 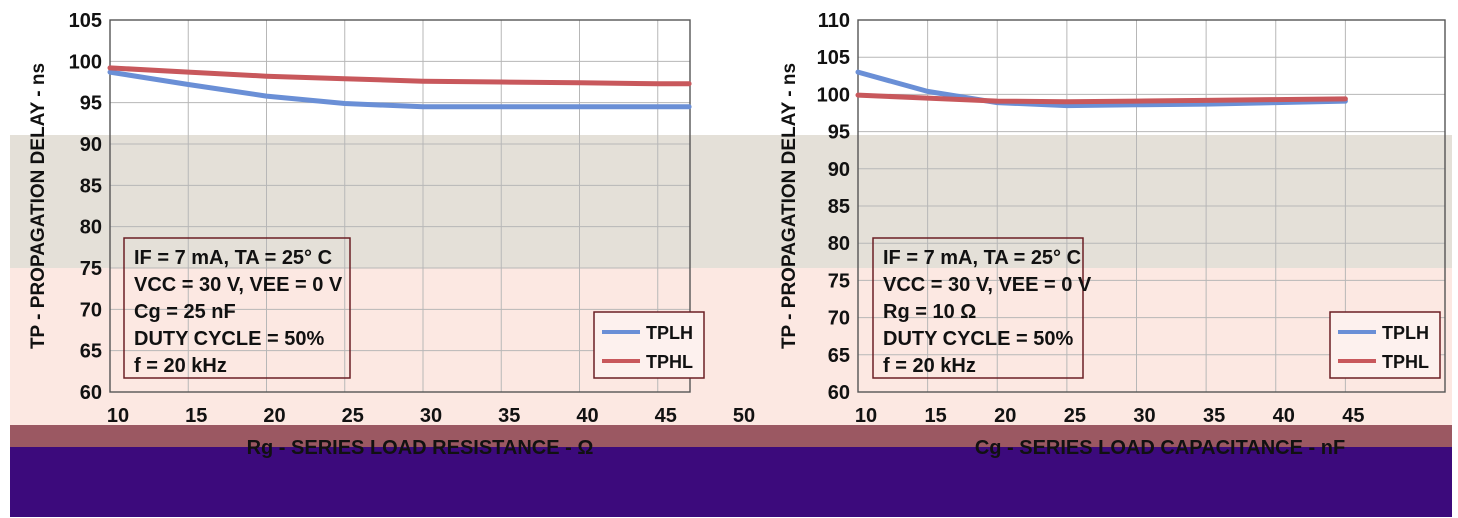 What do you see at coordinates (731, 482) in the screenshot?
I see `background-band-purple` at bounding box center [731, 482].